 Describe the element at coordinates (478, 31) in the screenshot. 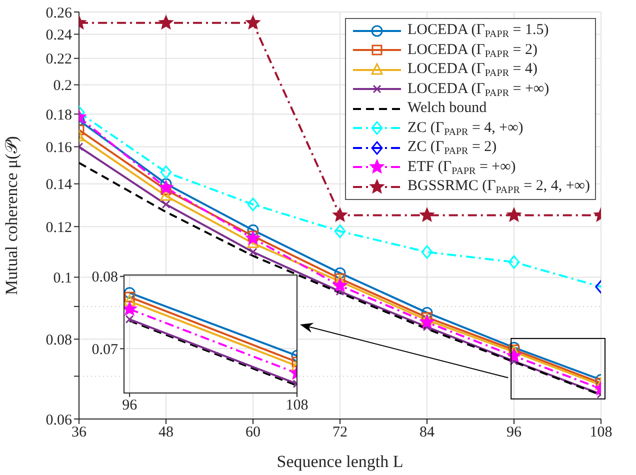

I see `legend-label: LOCEDA (Γ$_{PAPR}$ = 1.5)` at that location.